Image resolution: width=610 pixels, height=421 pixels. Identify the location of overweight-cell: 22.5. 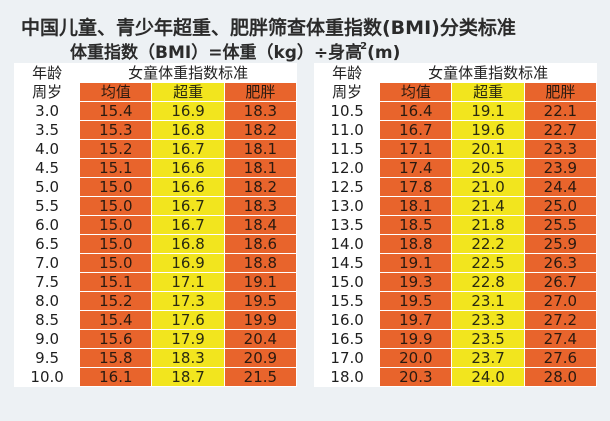
(488, 263).